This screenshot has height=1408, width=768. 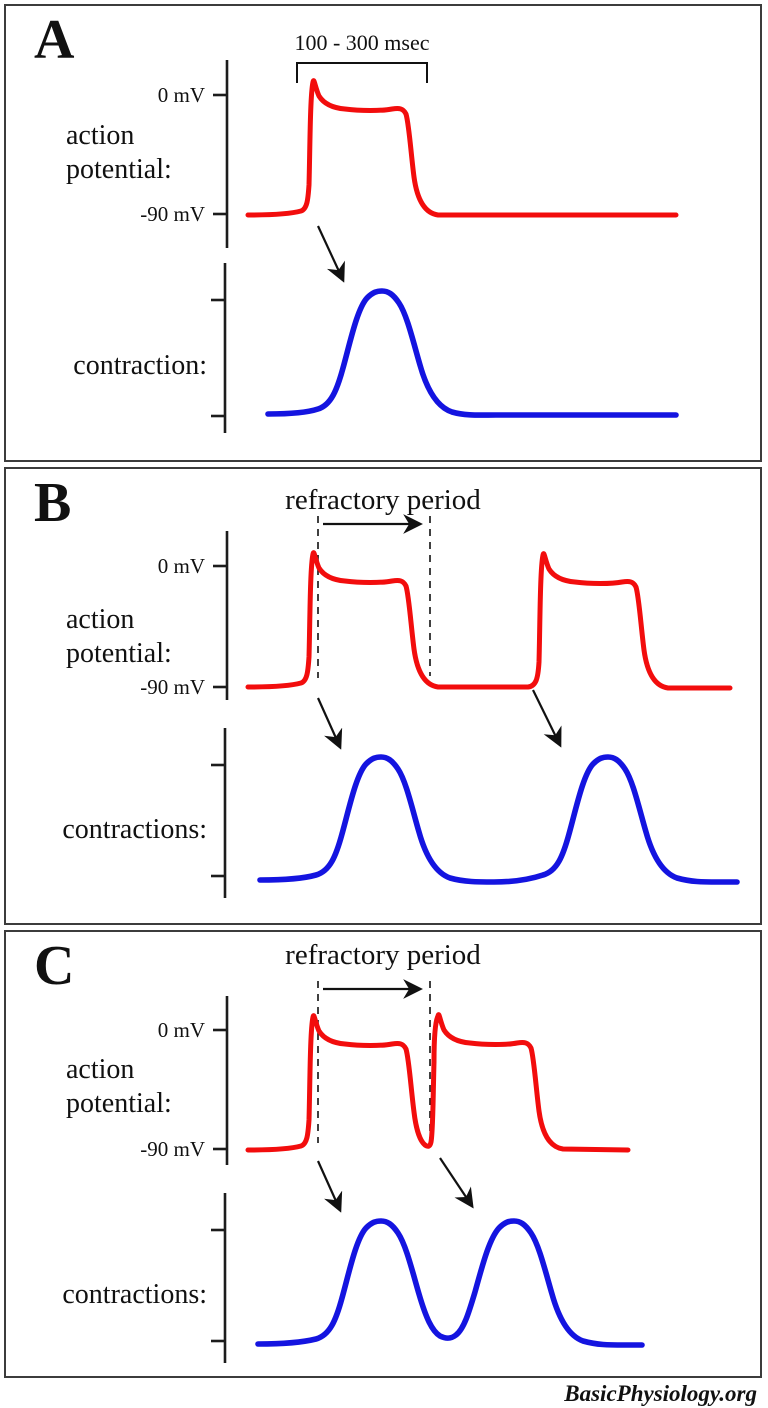 What do you see at coordinates (53, 503) in the screenshot?
I see `panel-letter: B` at bounding box center [53, 503].